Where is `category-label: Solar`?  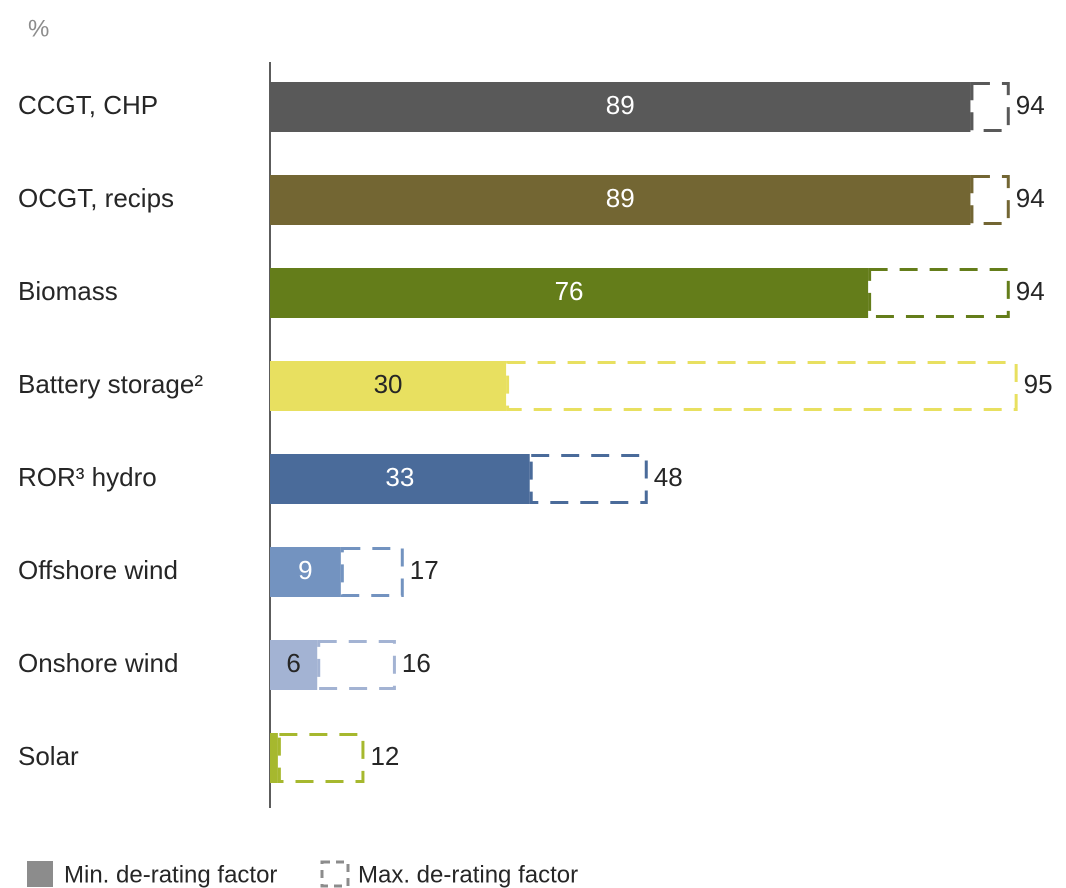 category-label: Solar is located at coordinates (48, 756).